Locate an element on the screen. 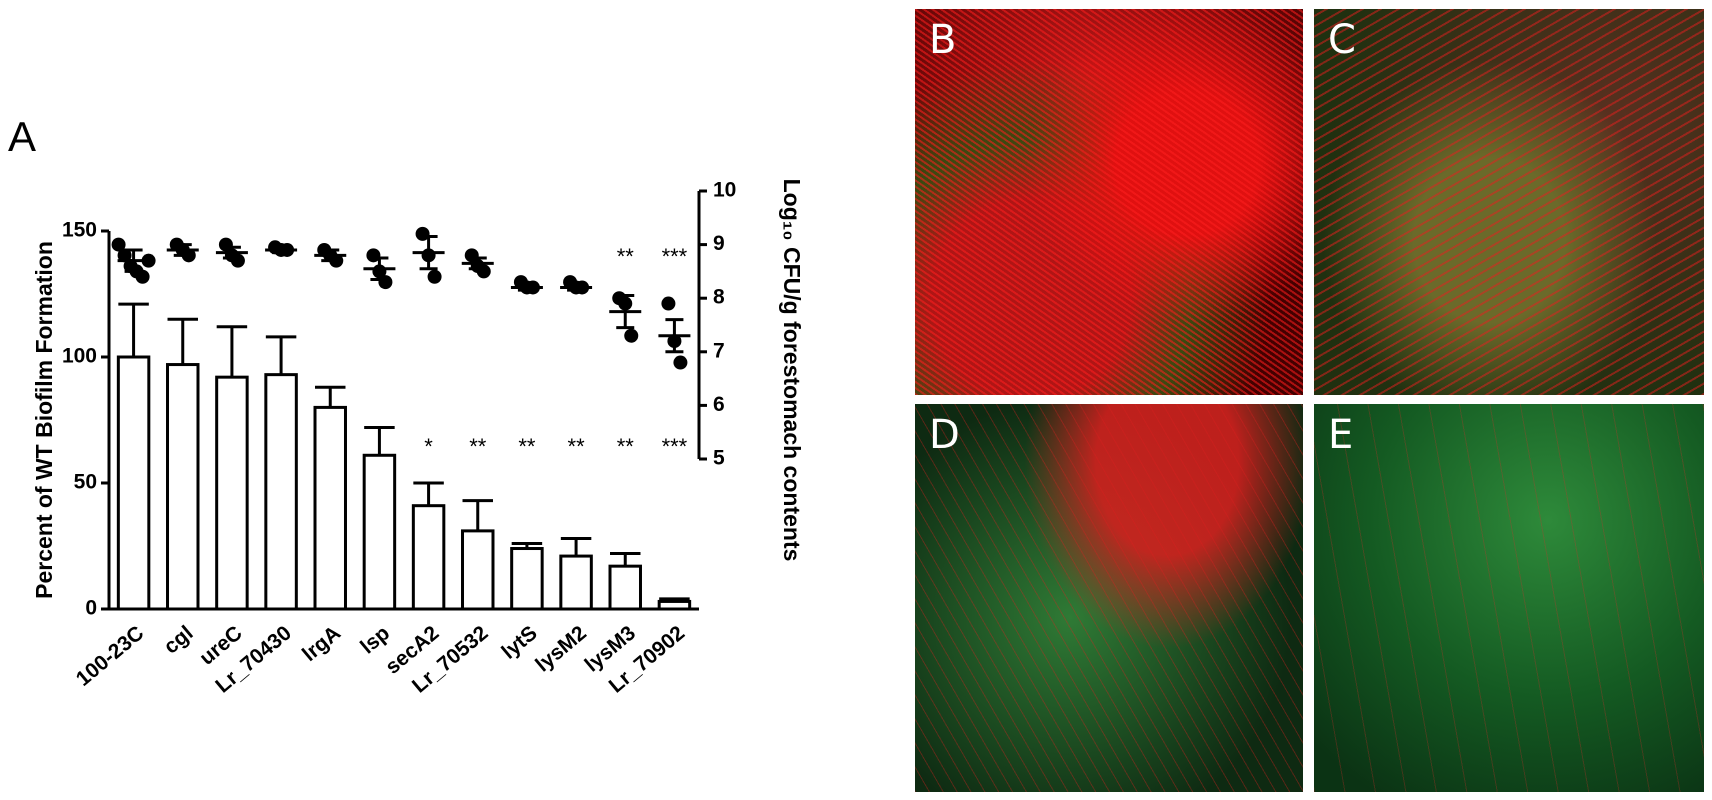 Image resolution: width=1712 pixels, height=800 pixels. y2-tick-label: 7 is located at coordinates (719, 350).